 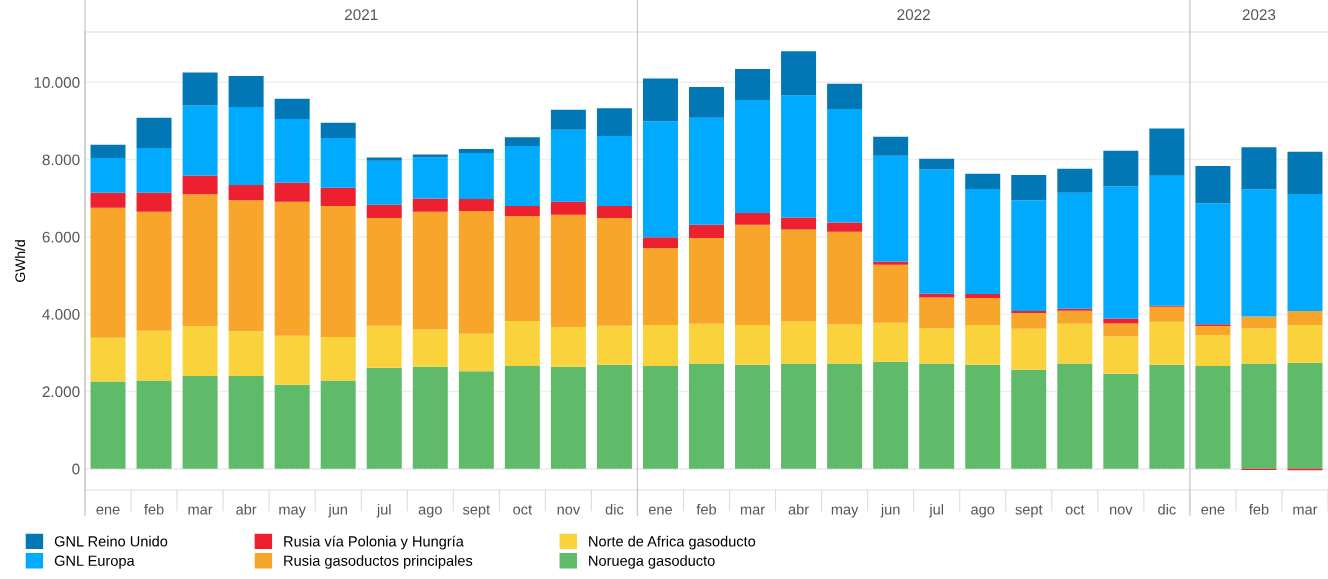 I want to click on y-tick-label: 2.000, so click(x=61, y=392).